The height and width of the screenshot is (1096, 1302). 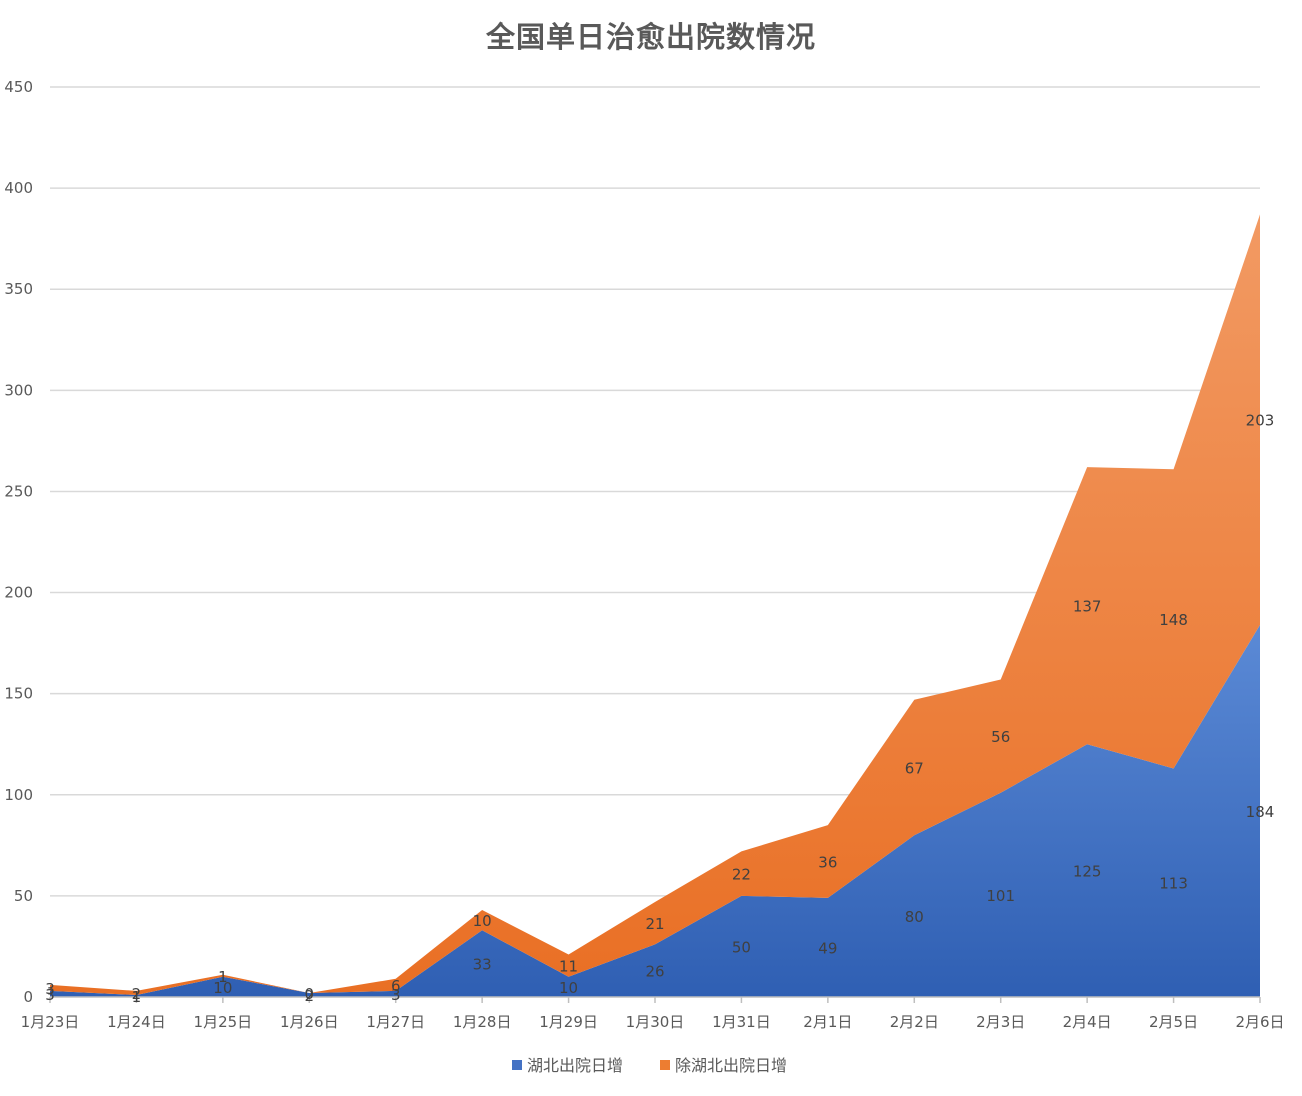 I want to click on data-label-hubei: 184, so click(x=1260, y=812).